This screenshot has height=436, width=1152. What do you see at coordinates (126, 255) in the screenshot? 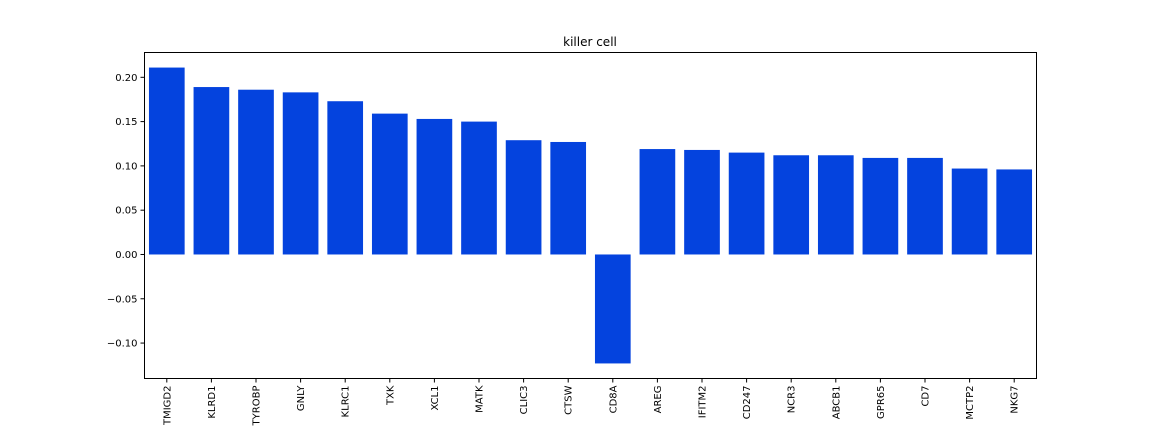
I see `y-tick-label: 0.00` at bounding box center [126, 255].